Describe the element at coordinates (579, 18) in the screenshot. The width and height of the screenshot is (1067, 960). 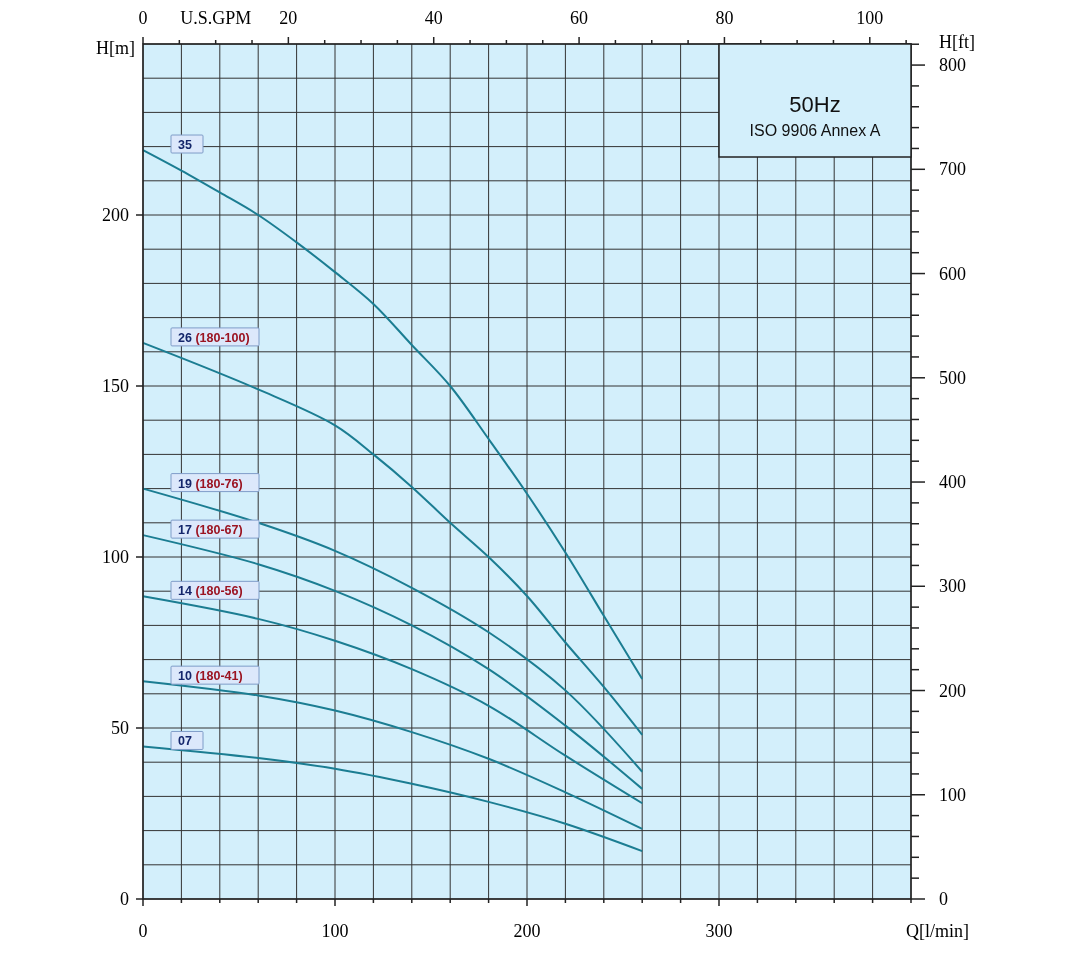
I see `x2-tick-label: 60` at that location.